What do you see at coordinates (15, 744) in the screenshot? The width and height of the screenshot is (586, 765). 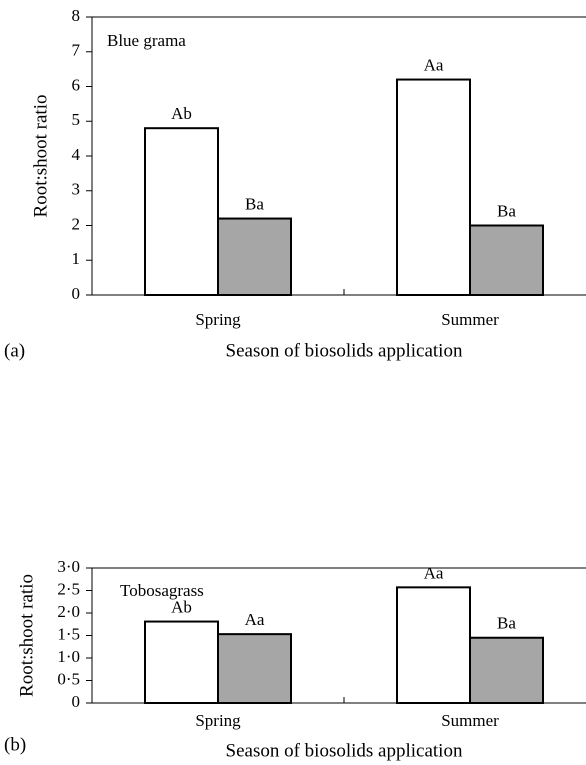 I see `panel-label: (b)` at bounding box center [15, 744].